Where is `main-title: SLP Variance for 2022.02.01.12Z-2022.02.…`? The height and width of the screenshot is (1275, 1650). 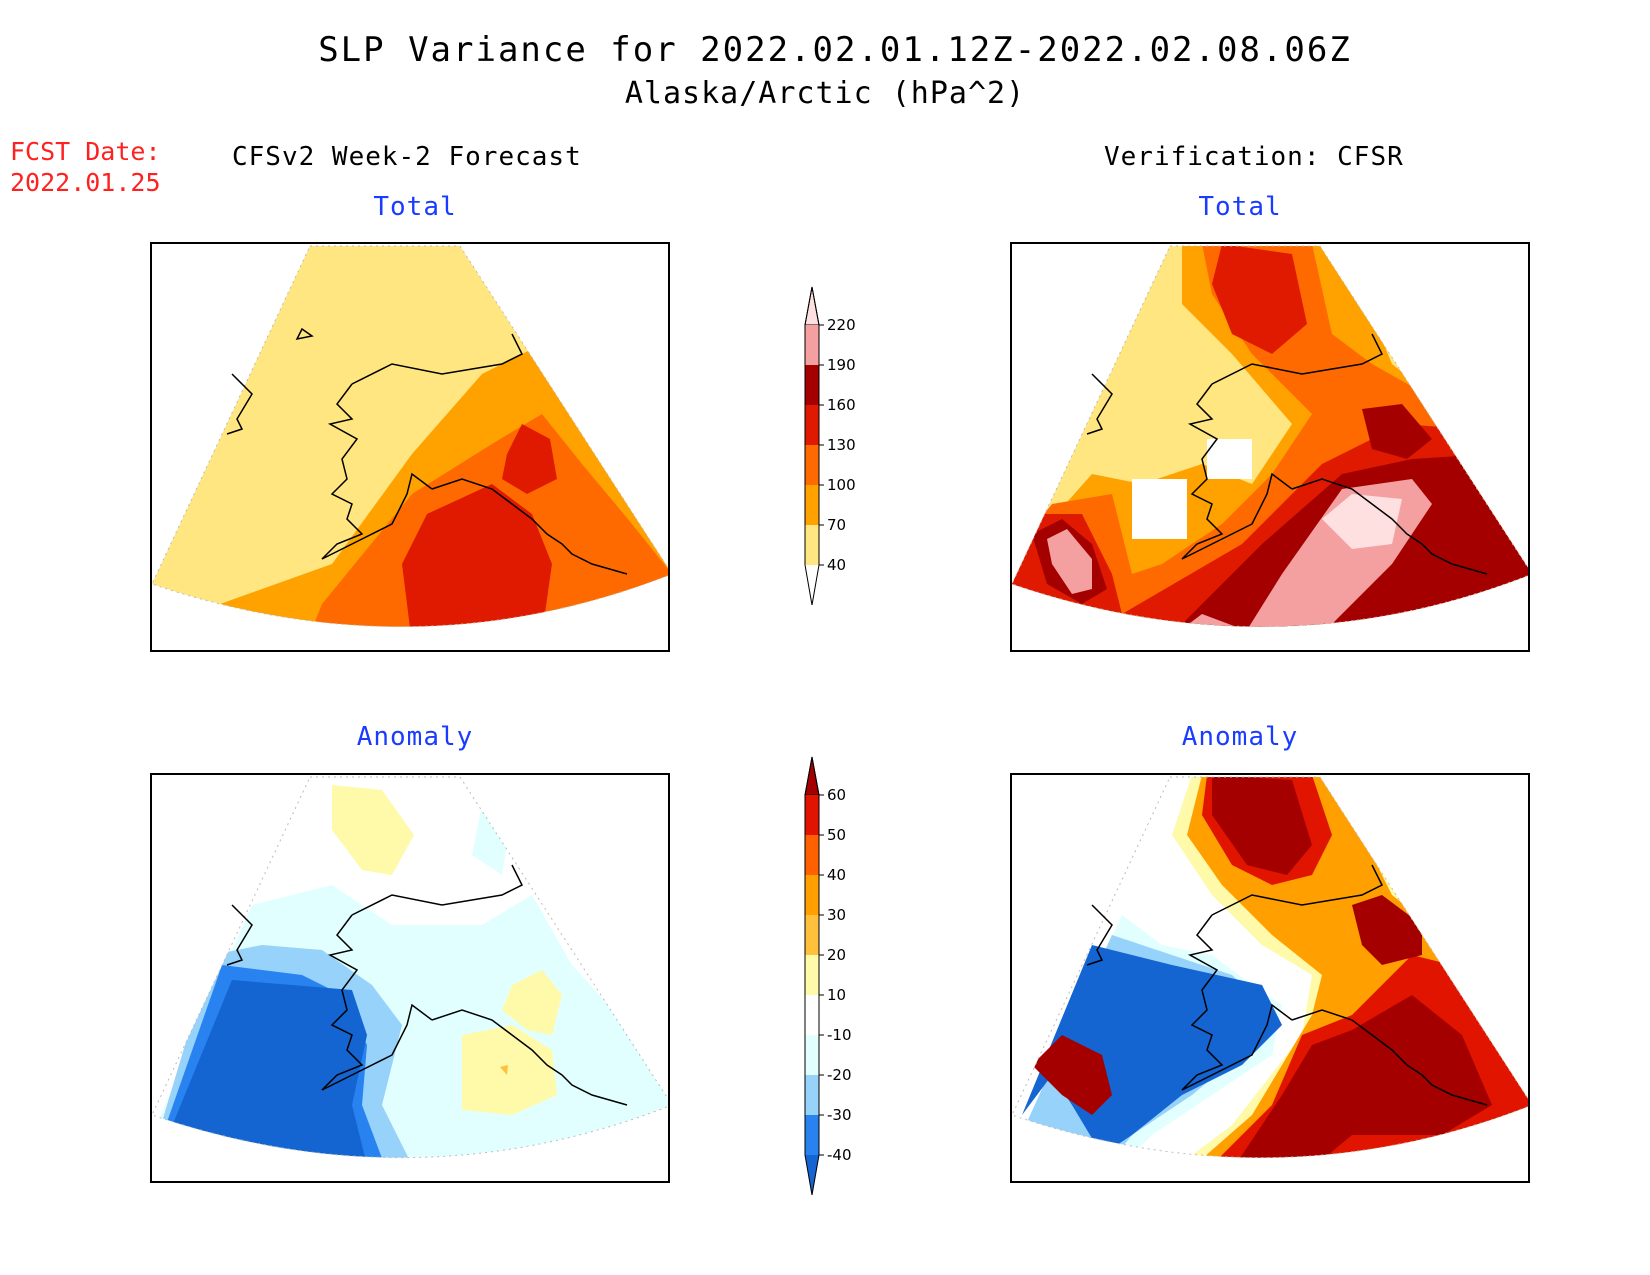
main-title: SLP Variance for 2022.02.01.12Z-2022.02.… is located at coordinates (835, 50).